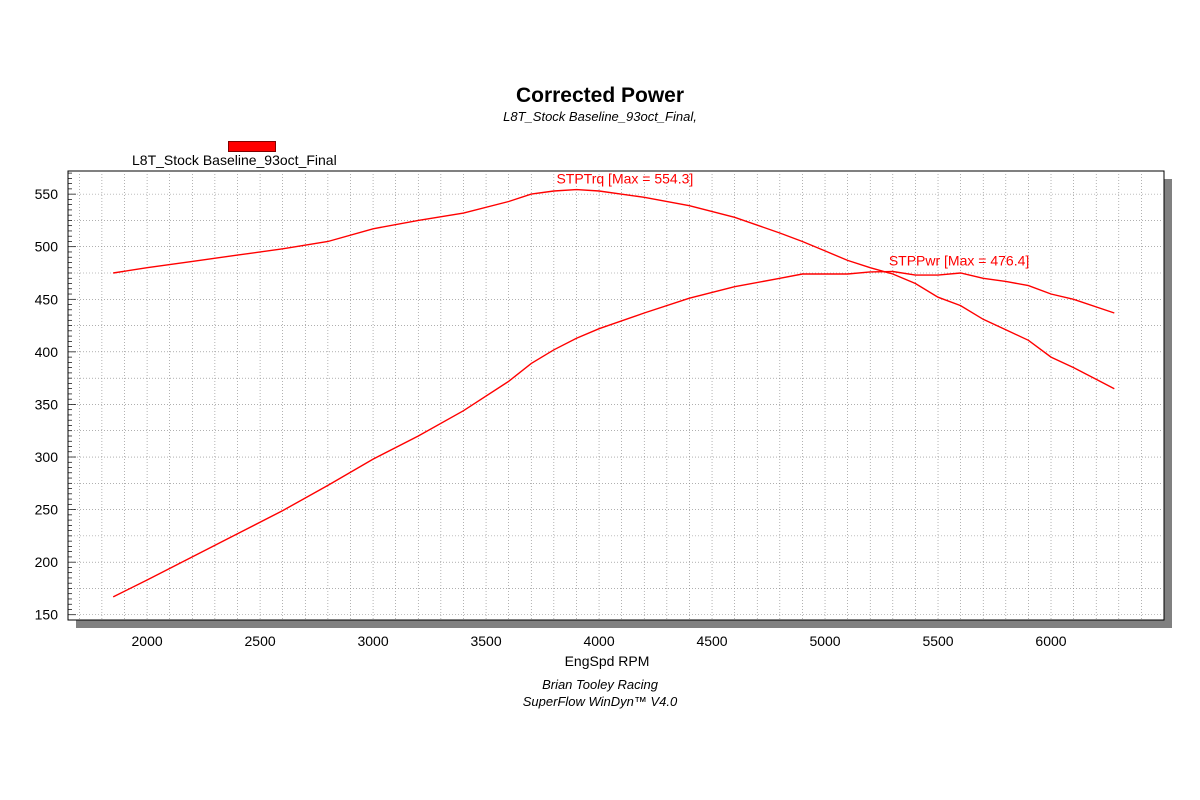  I want to click on y-tick-label: 200, so click(47, 562).